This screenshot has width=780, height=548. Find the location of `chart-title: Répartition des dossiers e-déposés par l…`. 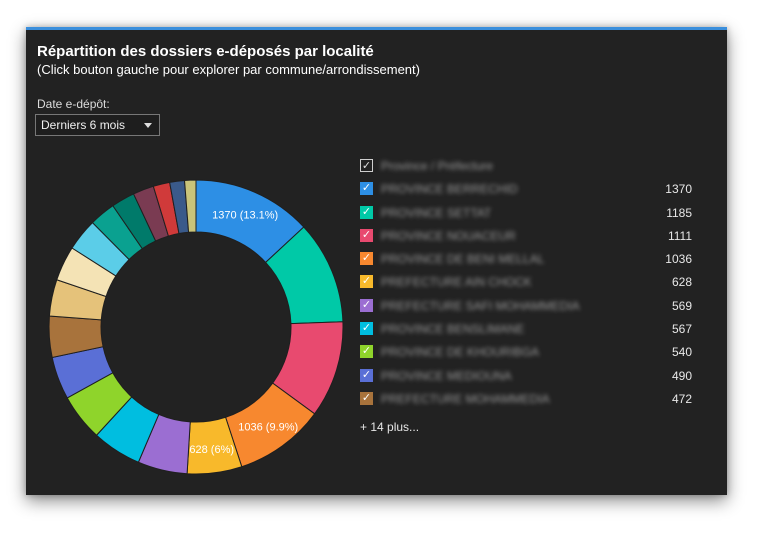

chart-title: Répartition des dossiers e-déposés par l… is located at coordinates (205, 51).